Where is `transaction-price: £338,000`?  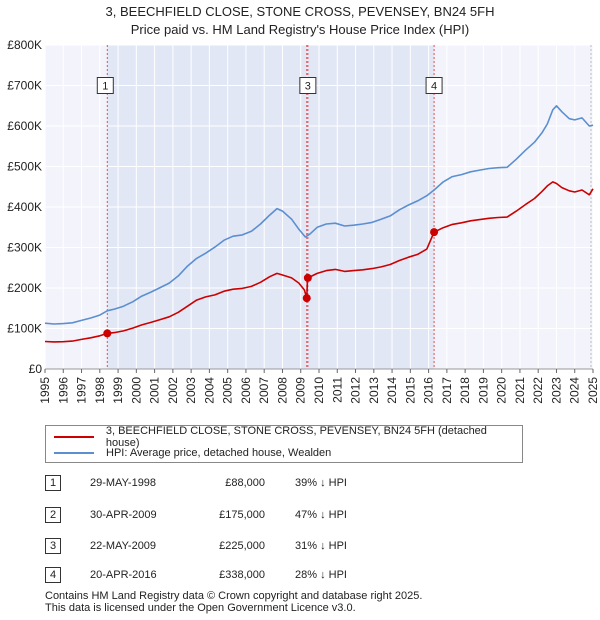 transaction-price: £338,000 is located at coordinates (242, 575).